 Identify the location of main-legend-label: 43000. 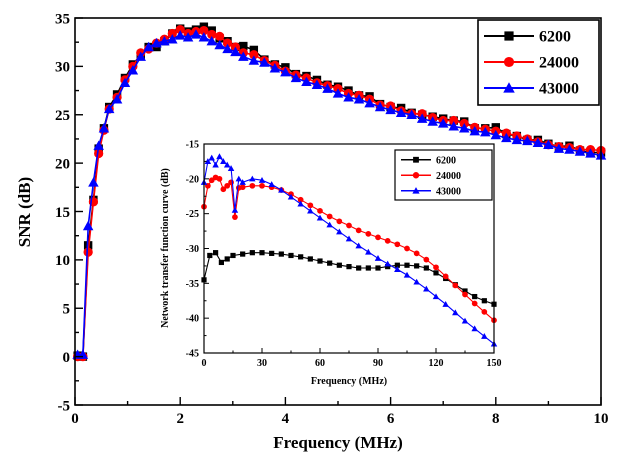
(559, 89).